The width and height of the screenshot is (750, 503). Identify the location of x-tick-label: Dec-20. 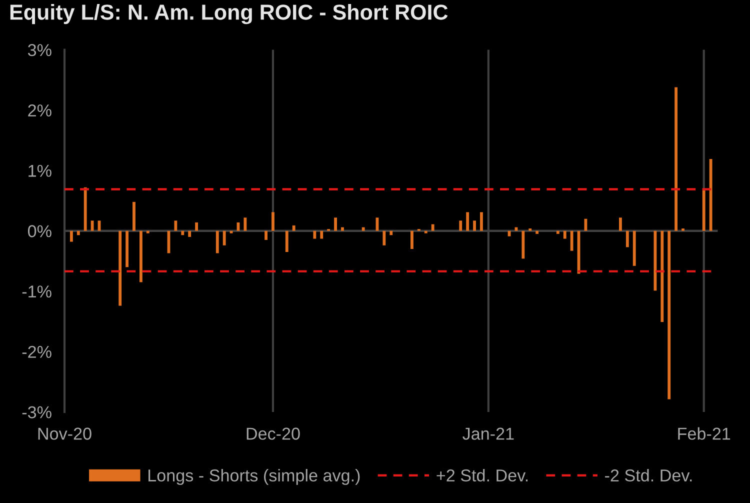
(273, 434).